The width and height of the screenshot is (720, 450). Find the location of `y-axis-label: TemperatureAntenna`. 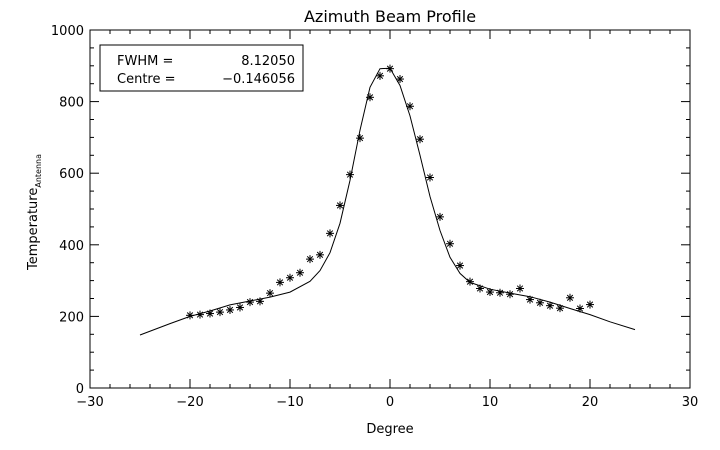

y-axis-label: TemperatureAntenna is located at coordinates (34, 212).